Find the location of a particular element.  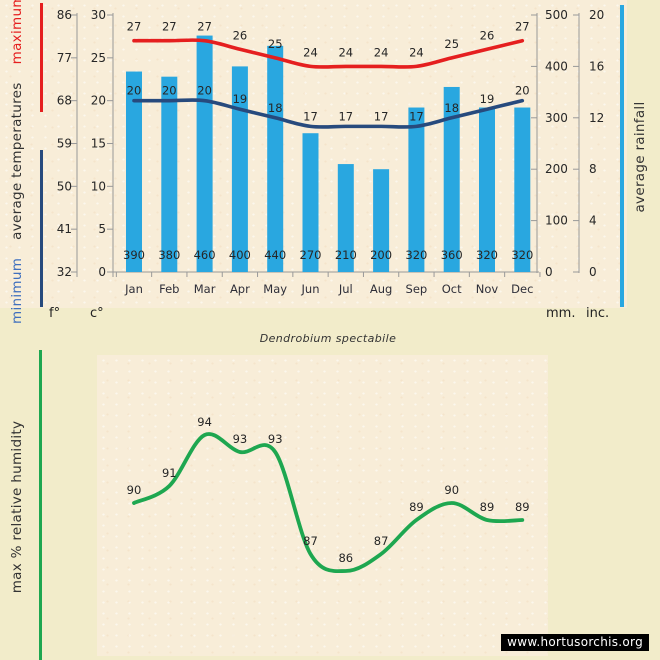

inches-tick-label: 20 is located at coordinates (596, 15).